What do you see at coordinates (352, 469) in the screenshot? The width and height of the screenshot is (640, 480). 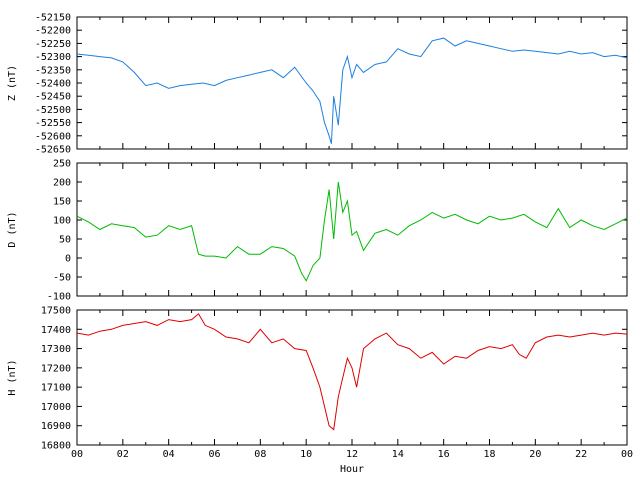 I see `panel-2-xlabel: Hour` at bounding box center [352, 469].